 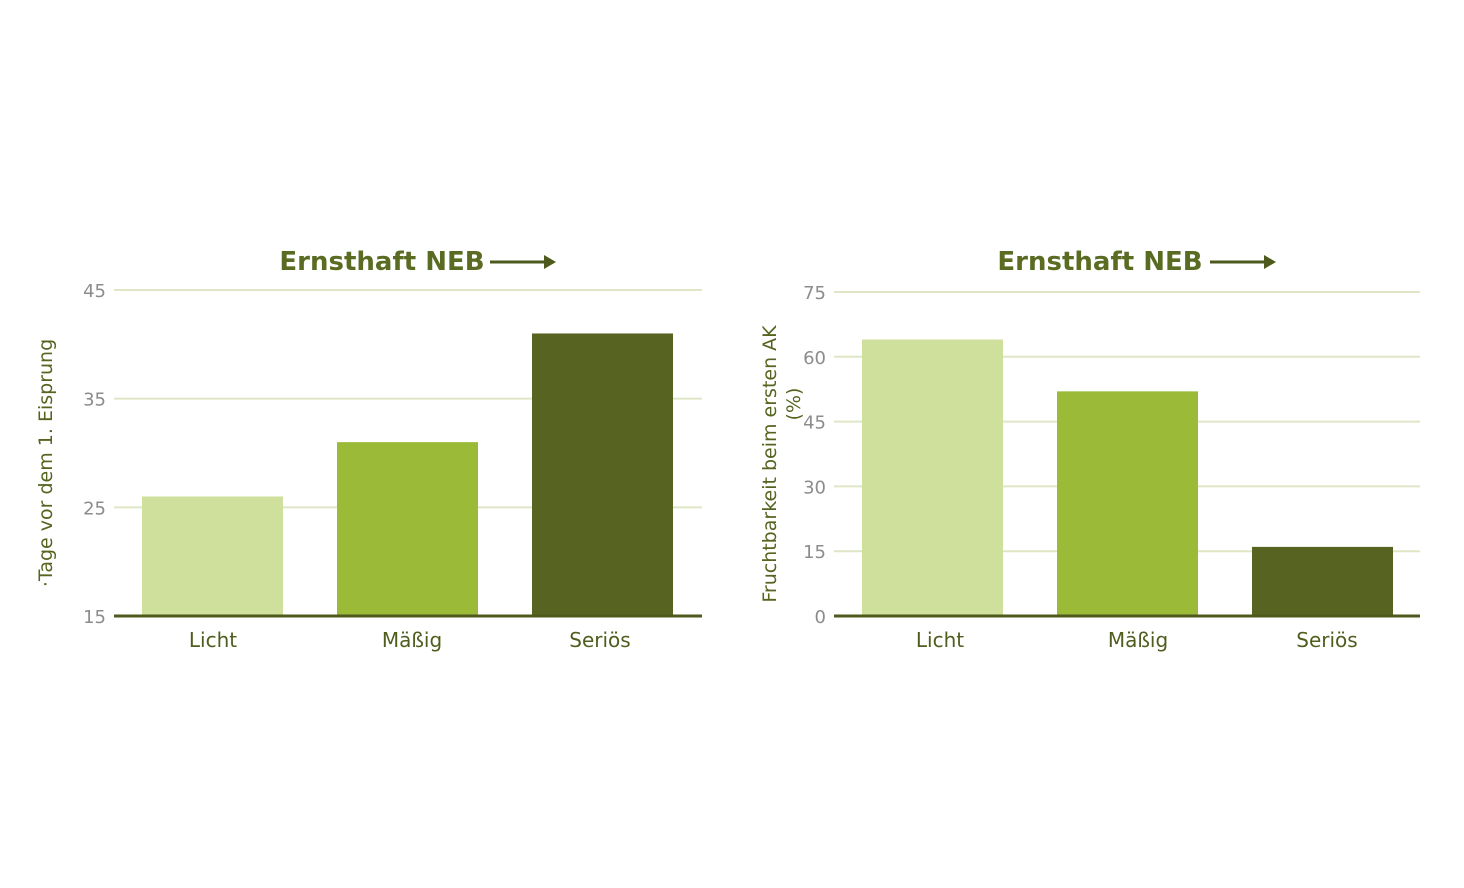 I want to click on y-axis-label: Fruchtbarkeit beim ersten AK (%), so click(x=782, y=464).